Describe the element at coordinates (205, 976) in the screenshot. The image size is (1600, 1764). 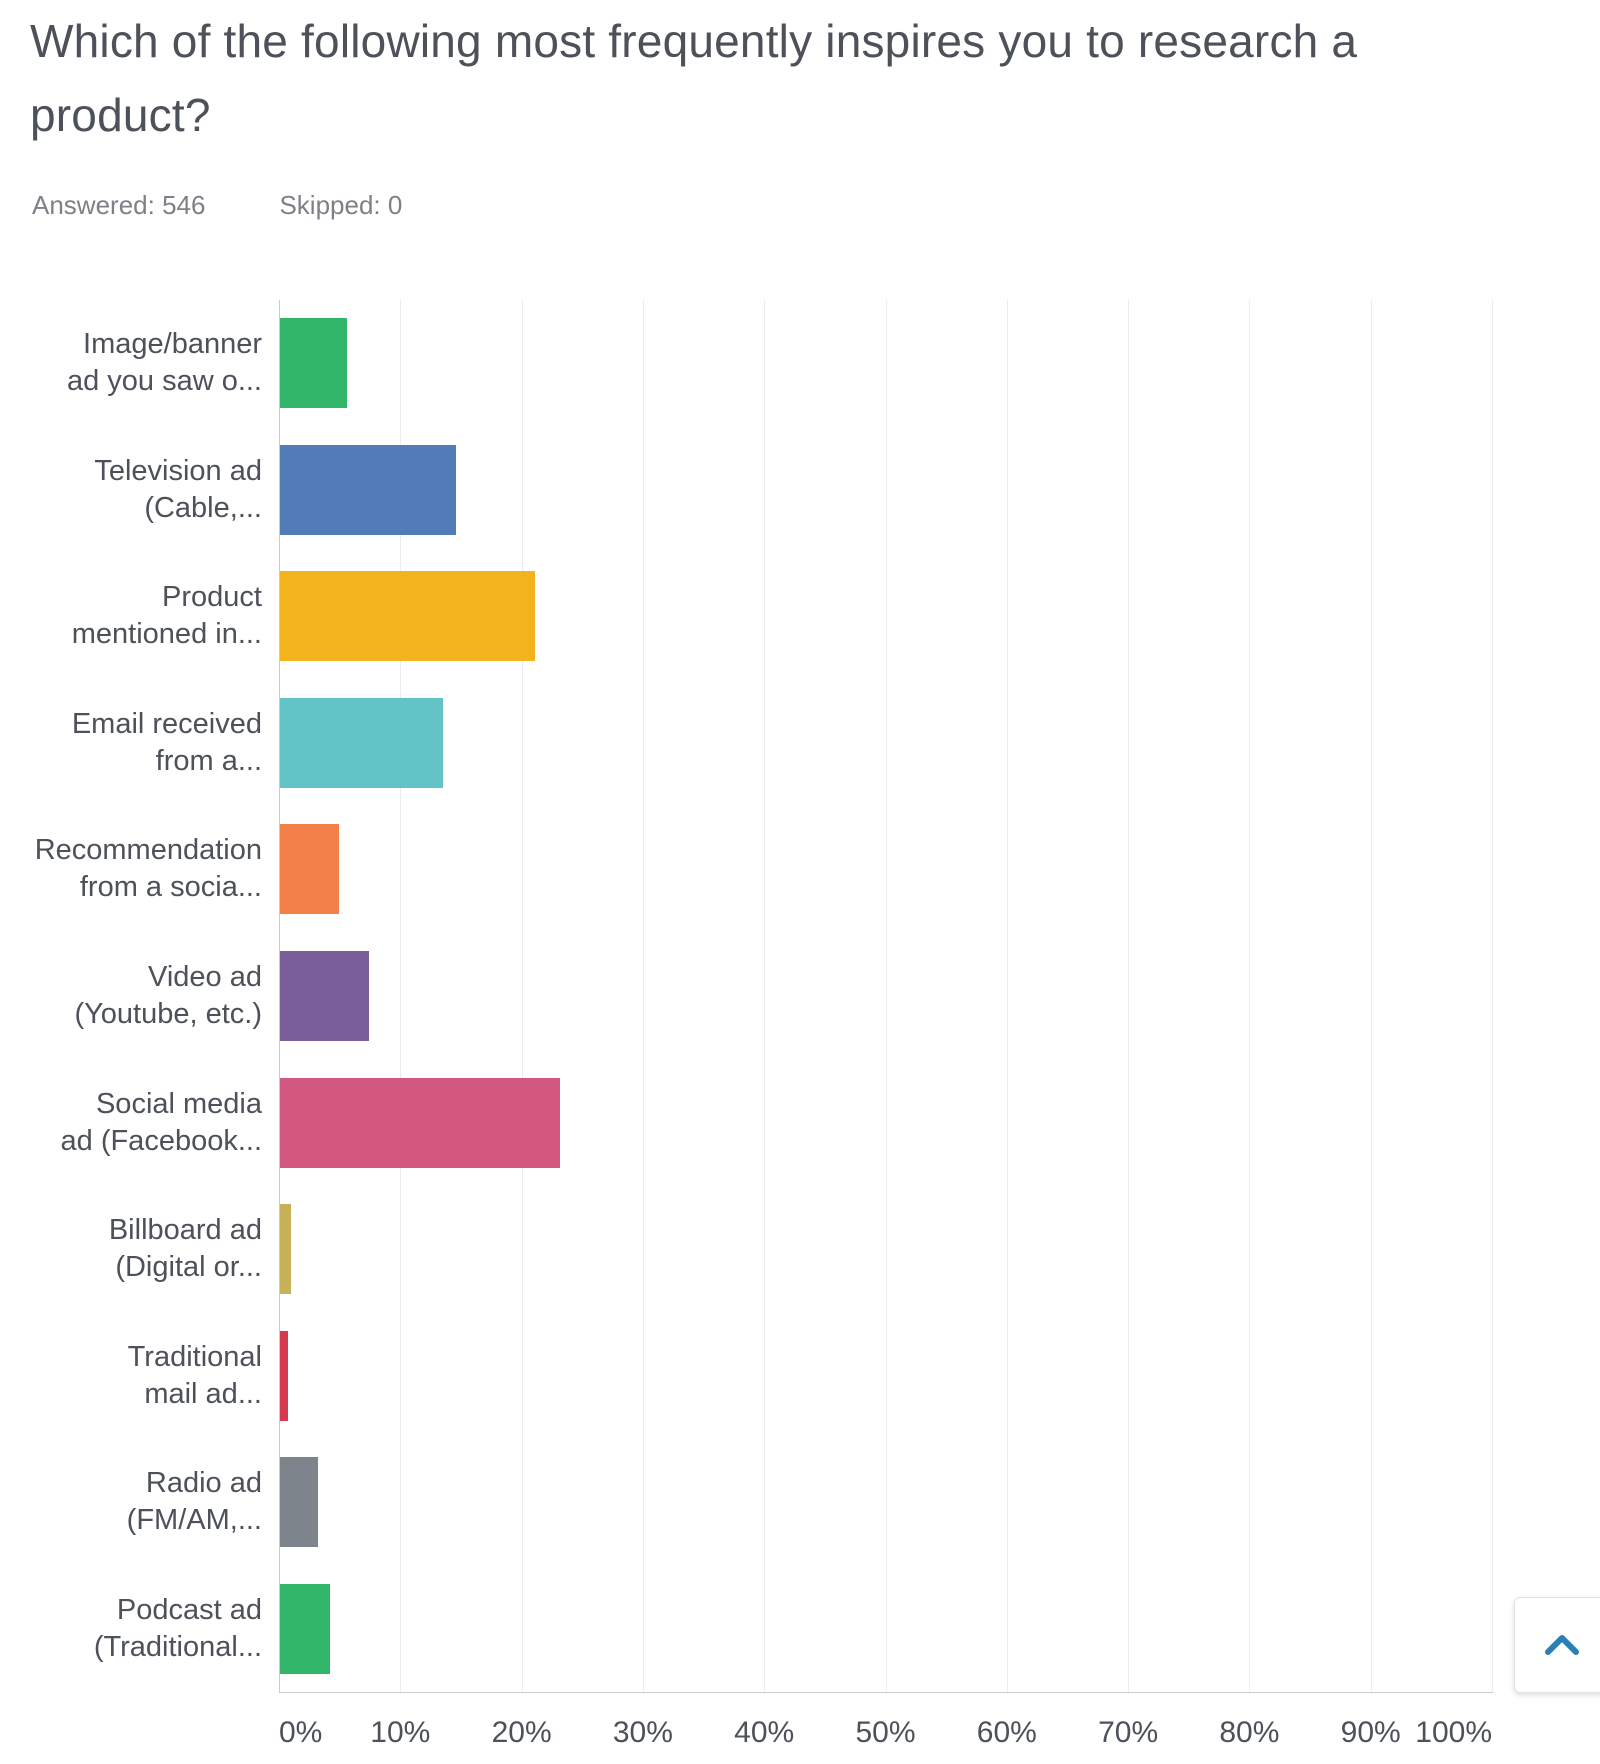
I see `category-label-line: Video ad` at that location.